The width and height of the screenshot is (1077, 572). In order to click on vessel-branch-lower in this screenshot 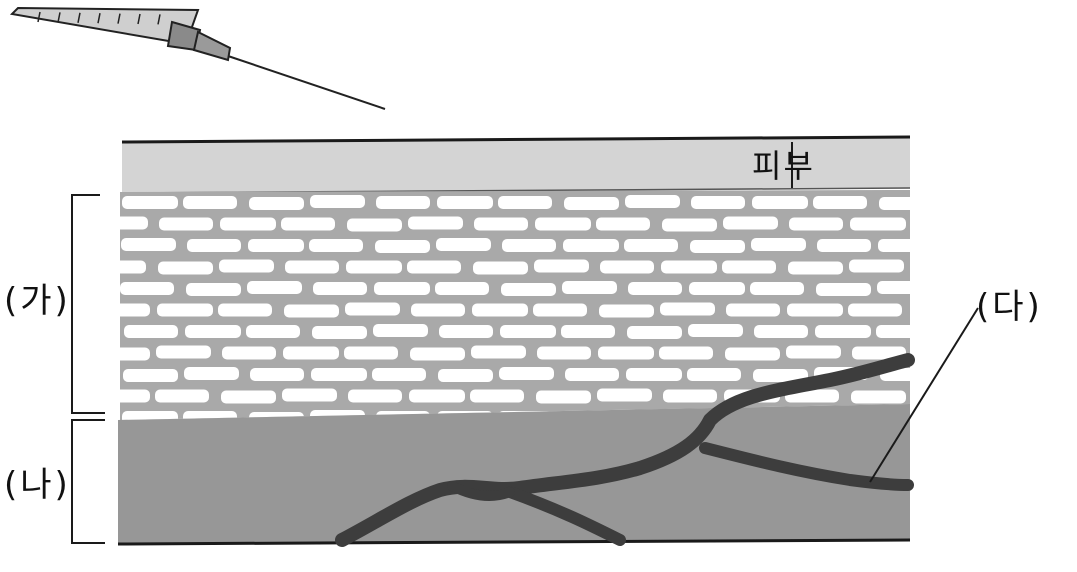, I will do `click(565, 516)`.